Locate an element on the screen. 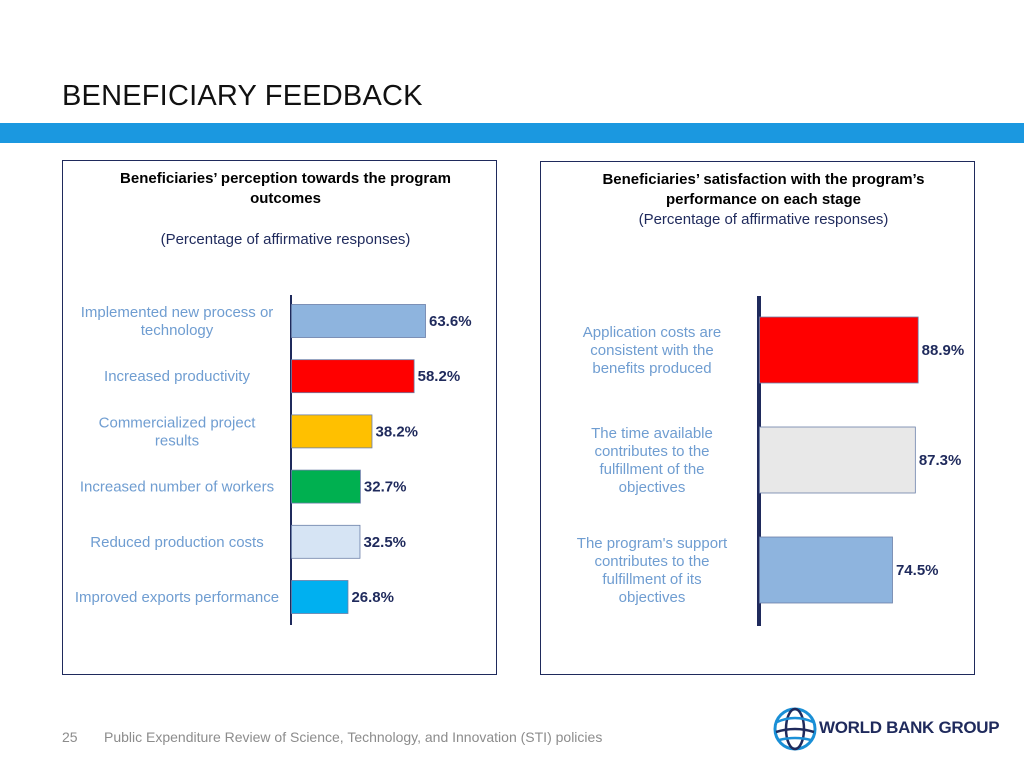 This screenshot has width=1024, height=768. category-label: Increased number of workers is located at coordinates (177, 487).